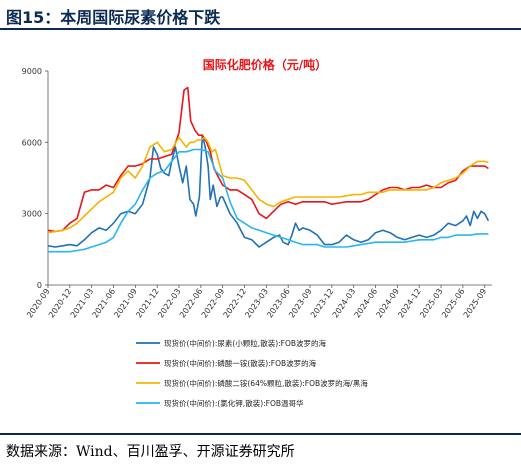 The width and height of the screenshot is (521, 467). Describe the element at coordinates (32, 142) in the screenshot. I see `y-tick-label: 6000` at that location.